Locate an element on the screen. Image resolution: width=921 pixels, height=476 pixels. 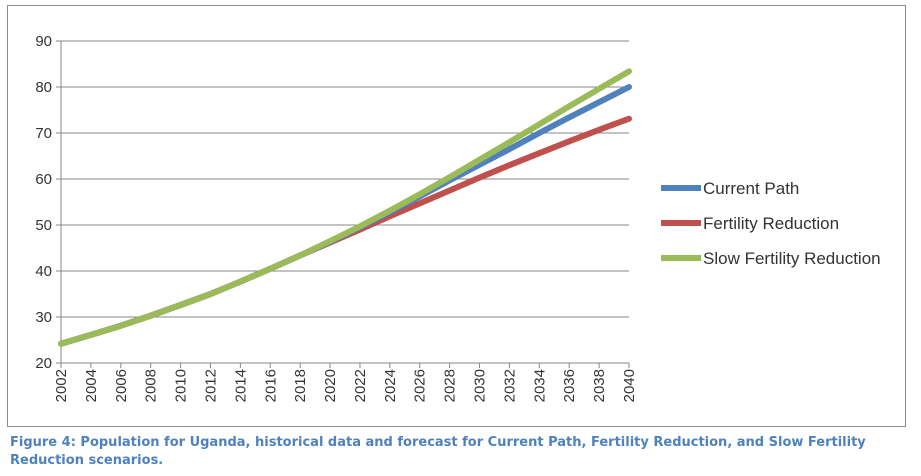
x-tick-label-2002: 2002 is located at coordinates (61, 385).